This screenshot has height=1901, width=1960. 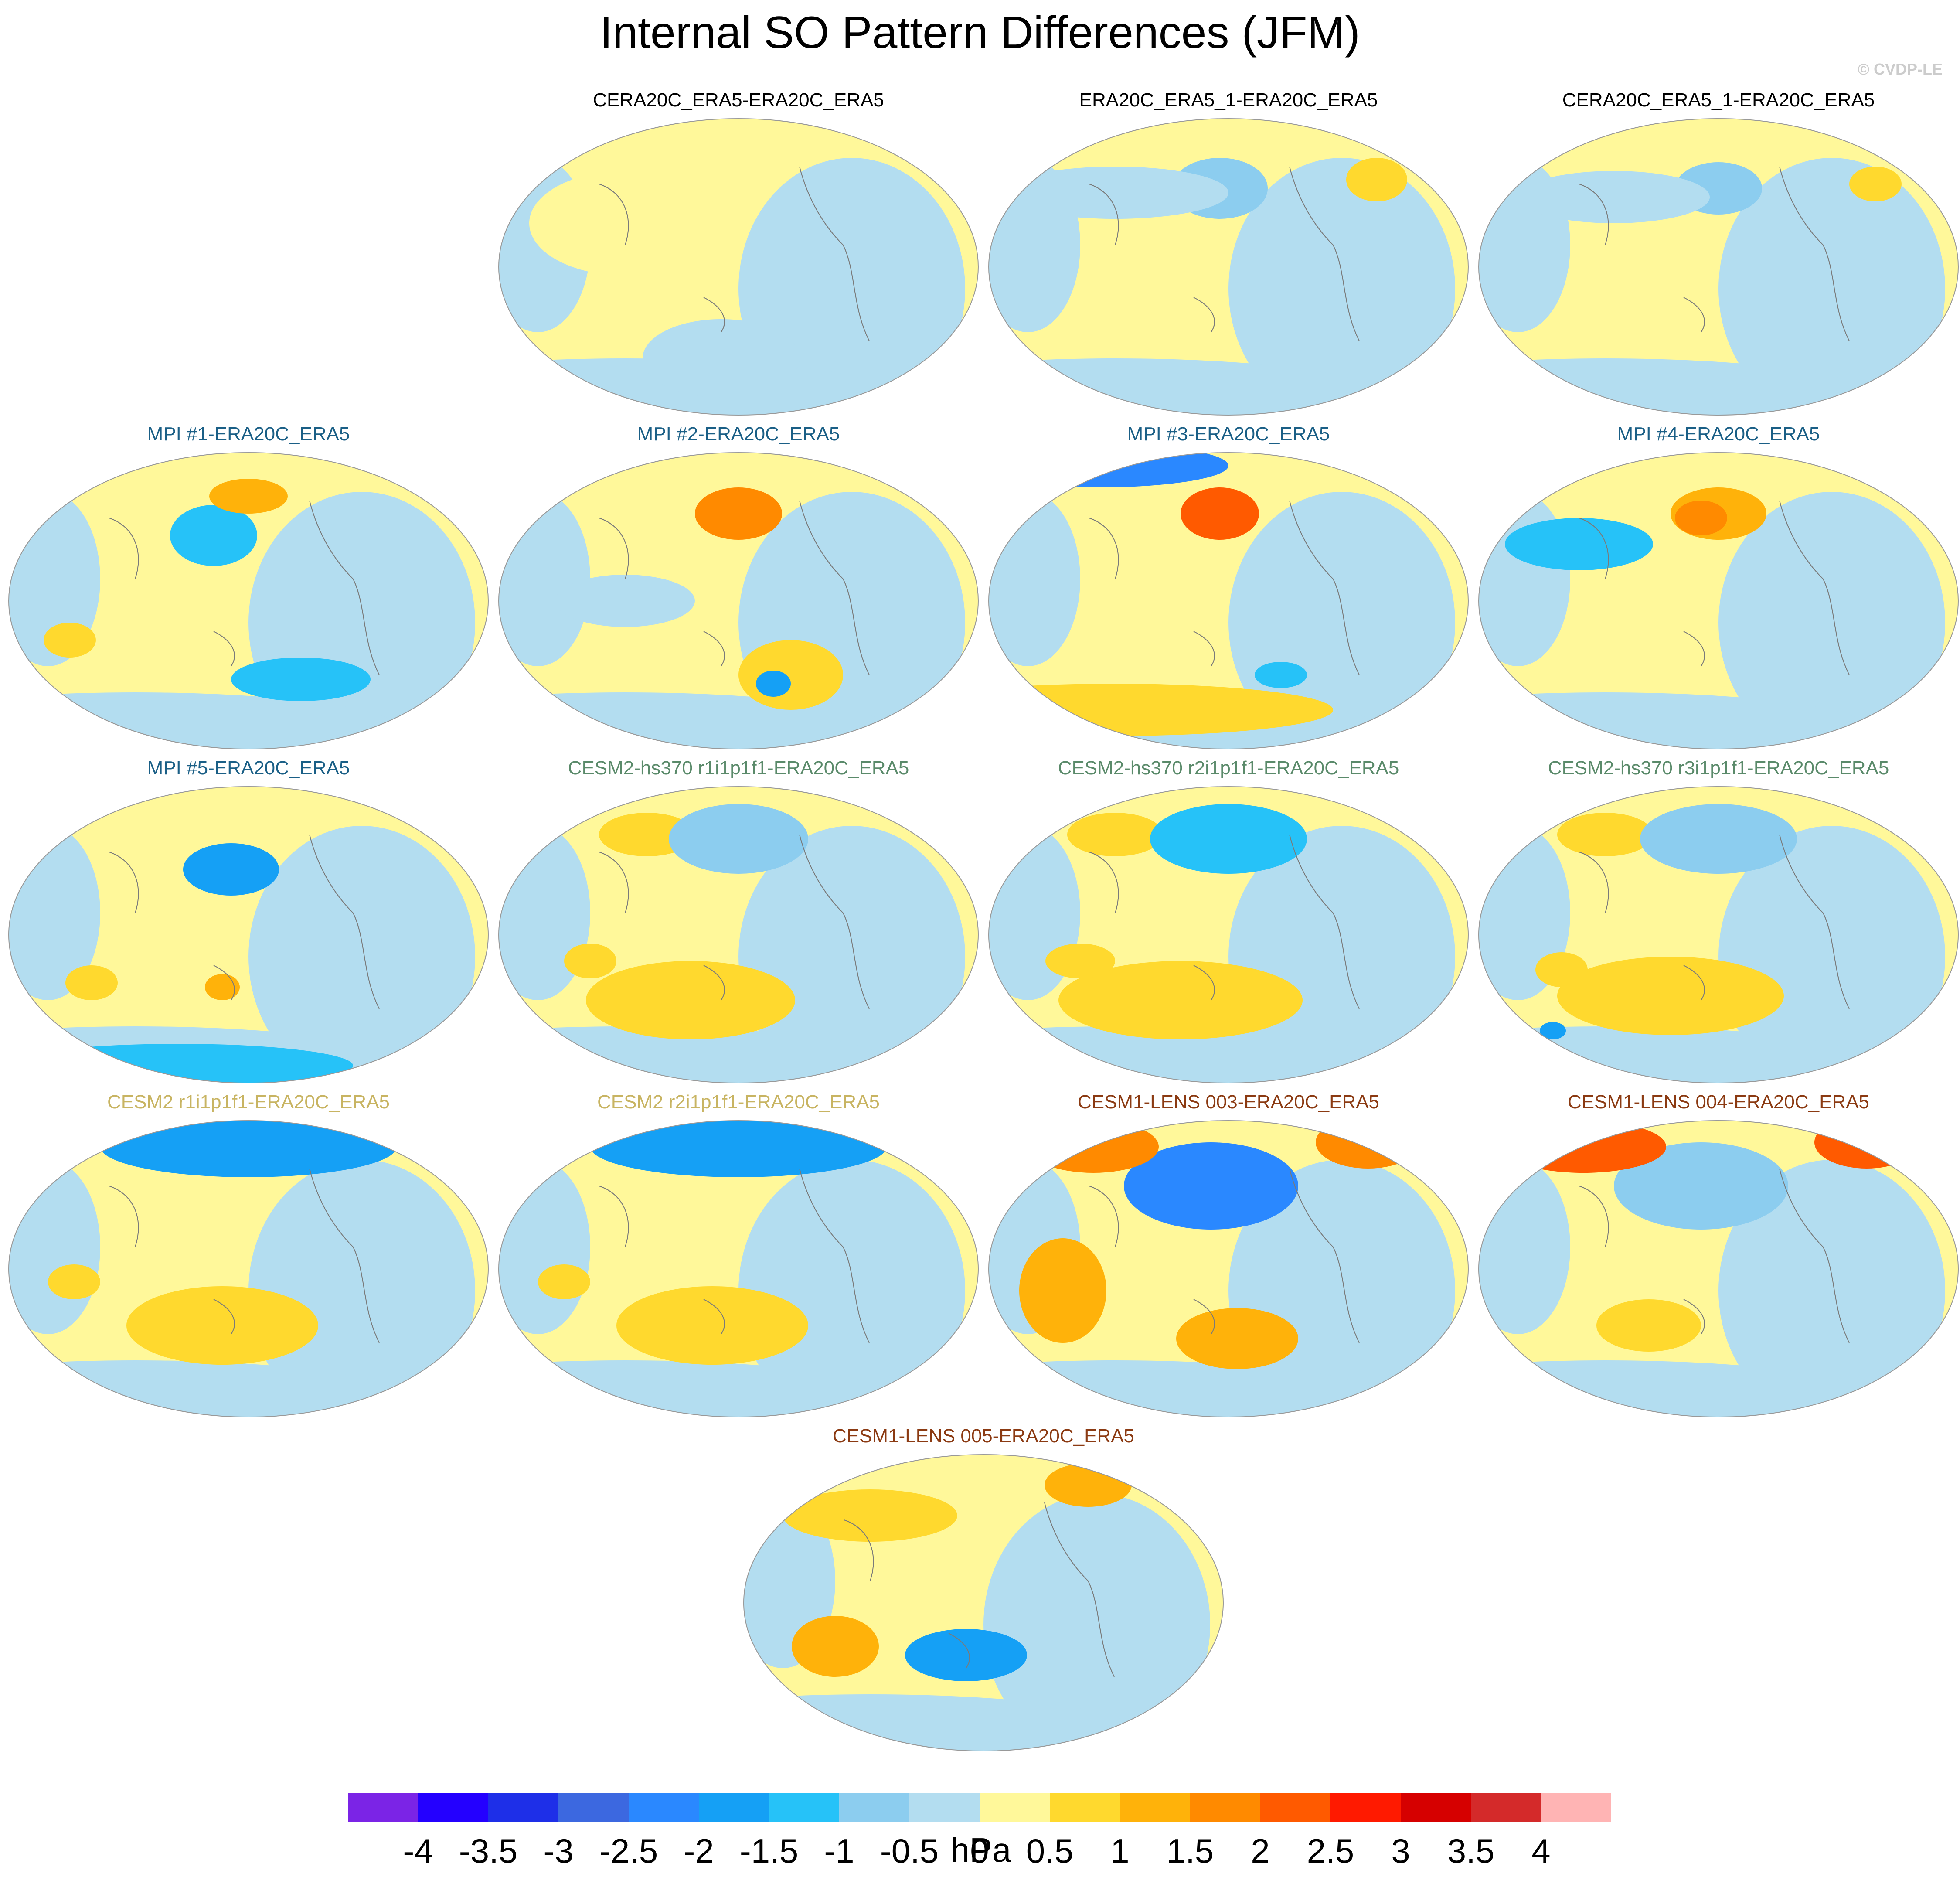 I want to click on panel-title: CERA20C_ERA5-ERA20C_ERA5, so click(x=738, y=100).